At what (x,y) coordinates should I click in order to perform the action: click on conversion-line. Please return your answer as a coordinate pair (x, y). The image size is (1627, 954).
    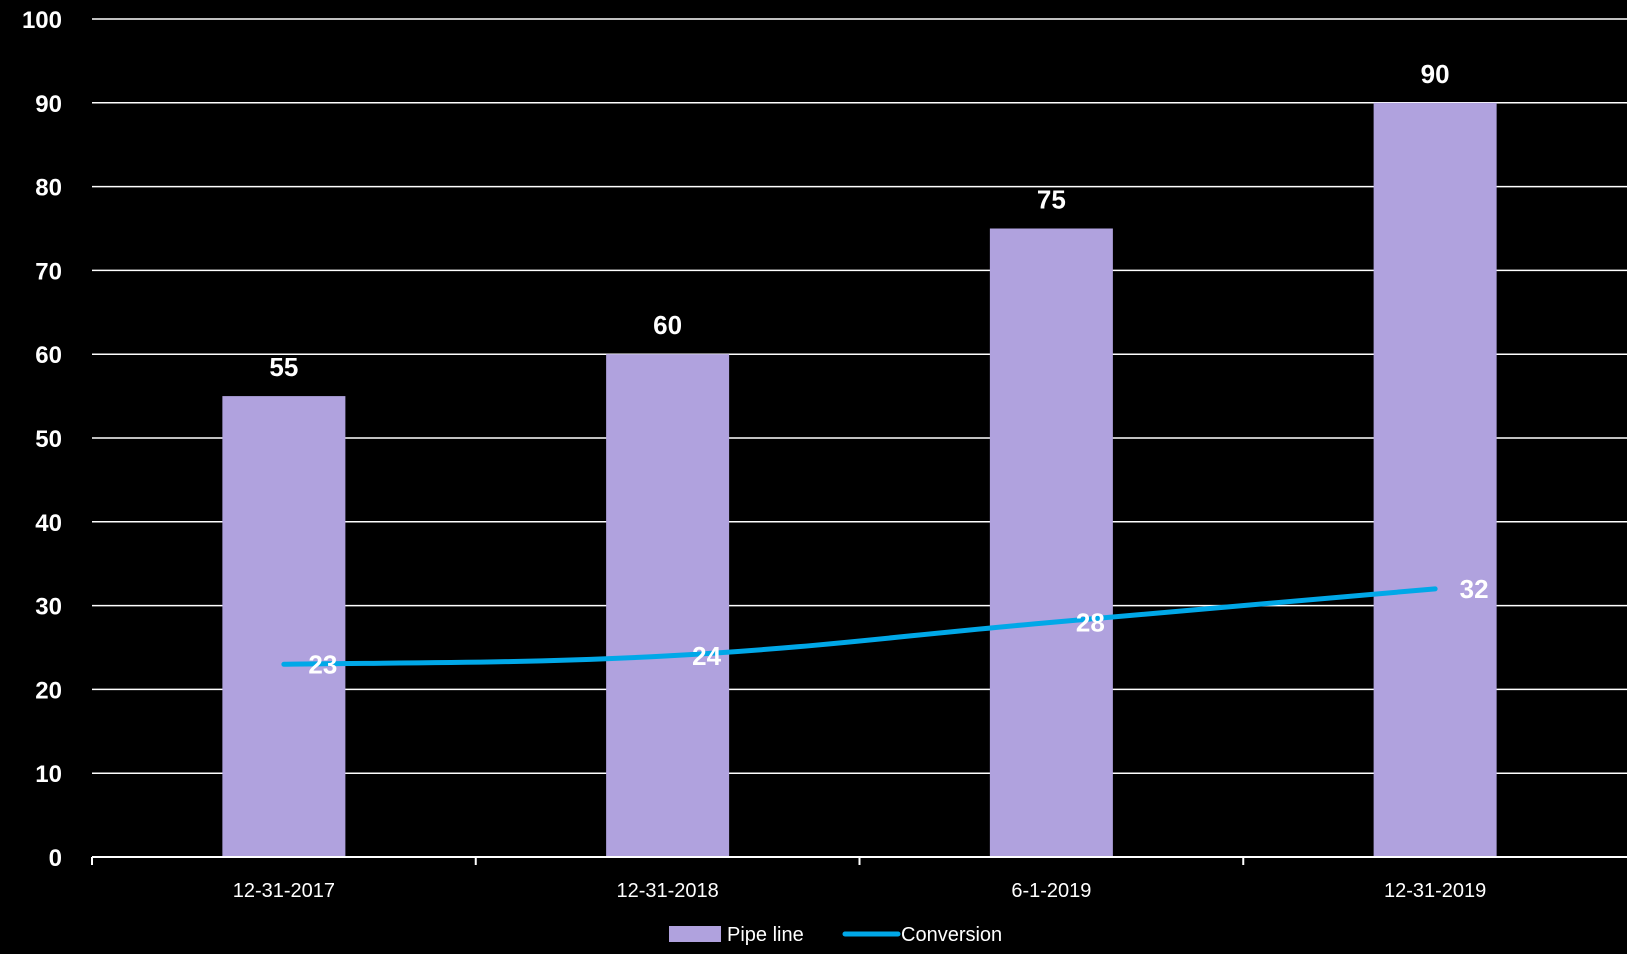
    Looking at the image, I should click on (859, 626).